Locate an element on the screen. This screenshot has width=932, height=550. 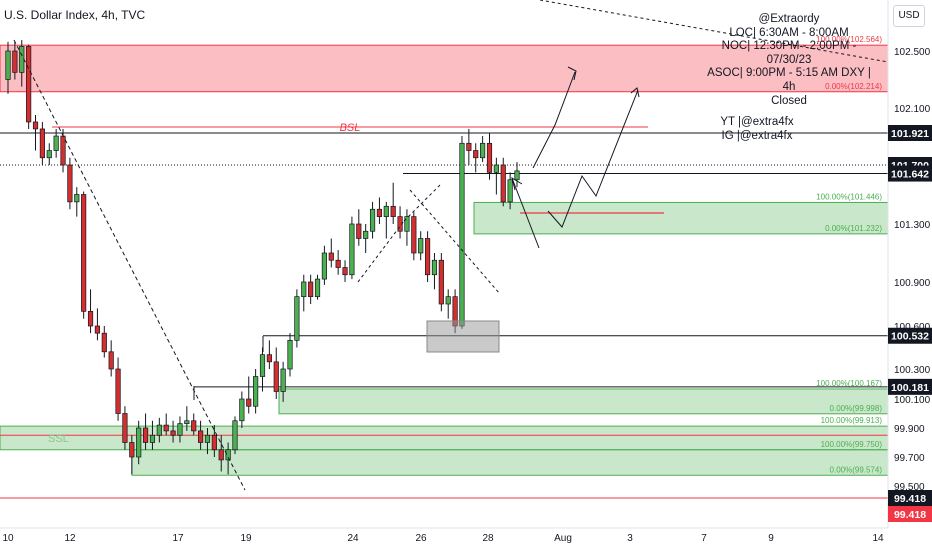
x-tick-label: 24 is located at coordinates (353, 538).